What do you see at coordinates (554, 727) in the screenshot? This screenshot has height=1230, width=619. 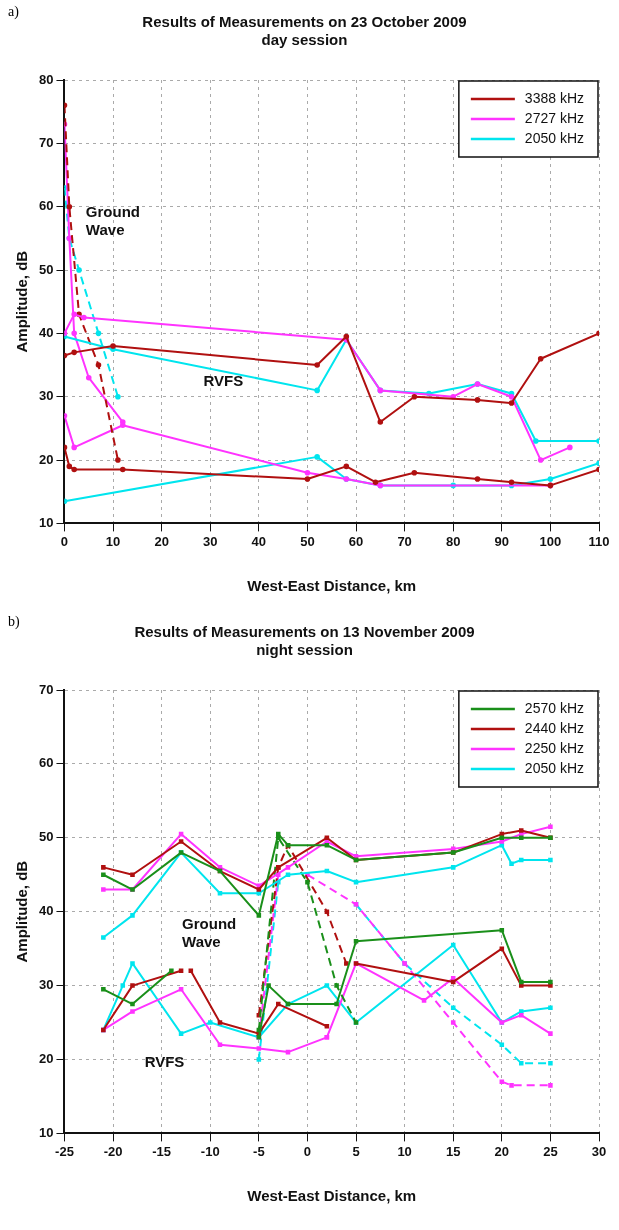 I see `legend-label: 2440 kHz` at bounding box center [554, 727].